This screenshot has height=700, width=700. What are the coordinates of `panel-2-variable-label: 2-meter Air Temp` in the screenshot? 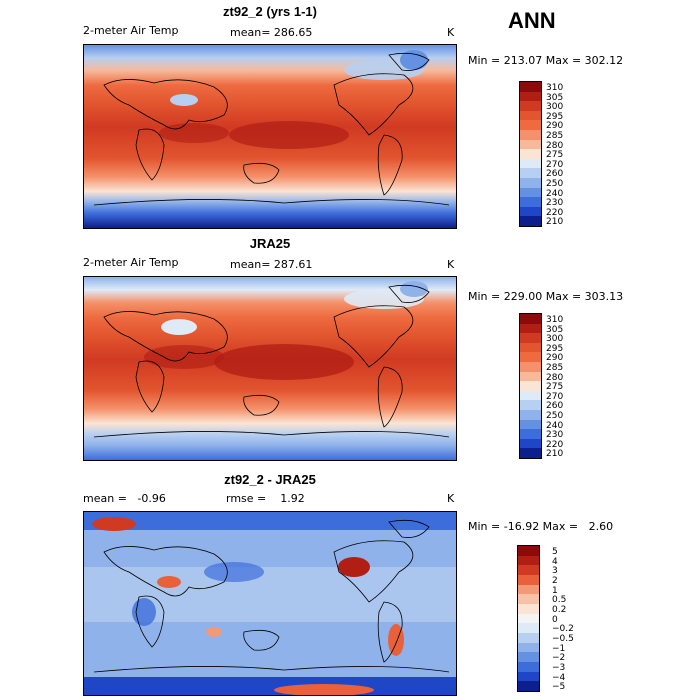 It's located at (131, 262).